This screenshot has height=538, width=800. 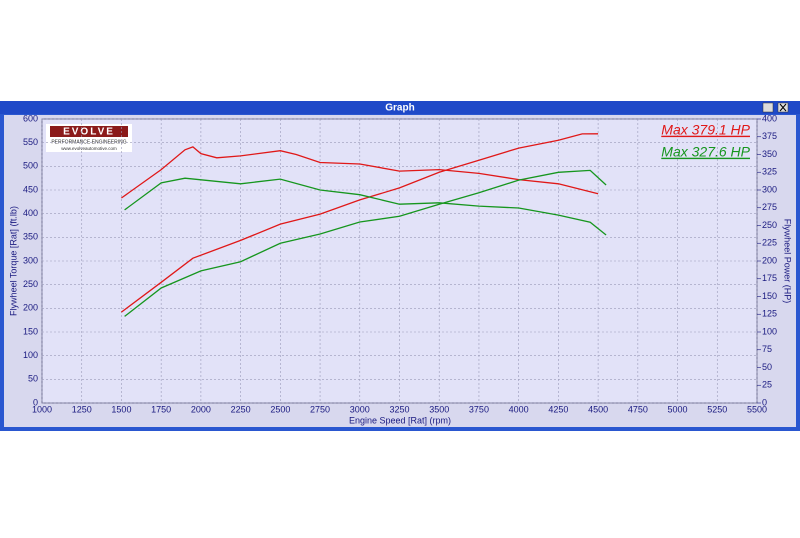 I want to click on x-tick-label: 2250, so click(x=241, y=409).